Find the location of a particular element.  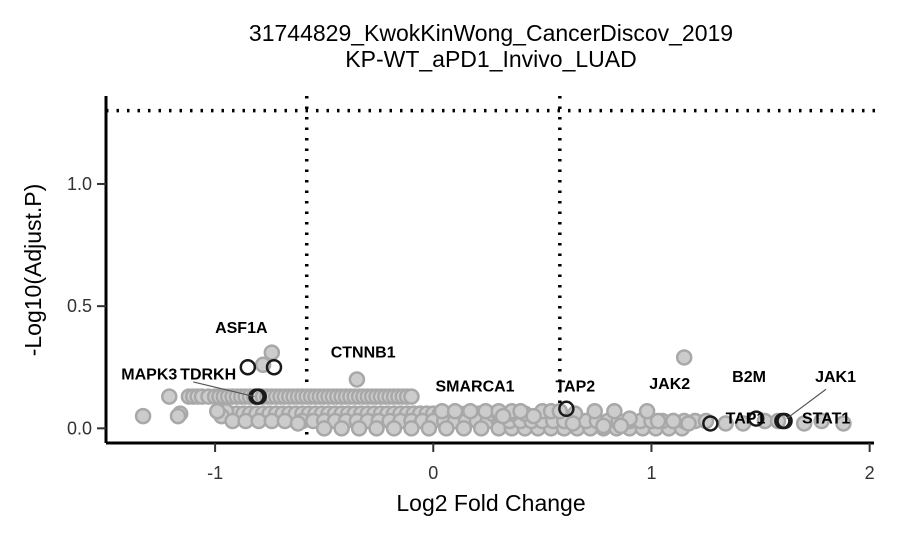

gene-label-smarca1: SMARCA1 is located at coordinates (474, 387).